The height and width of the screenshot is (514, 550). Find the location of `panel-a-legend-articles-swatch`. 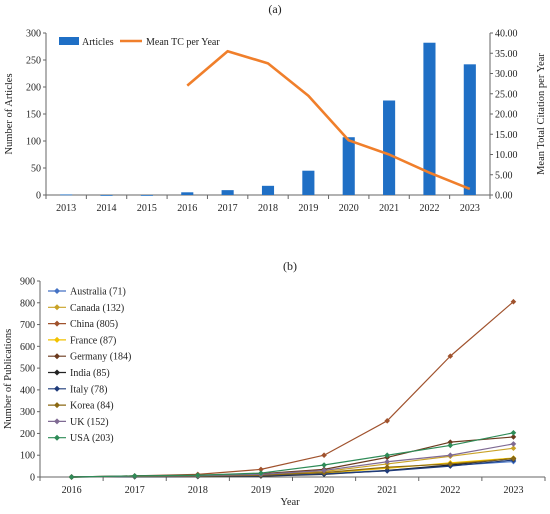

panel-a-legend-articles-swatch is located at coordinates (69, 41).